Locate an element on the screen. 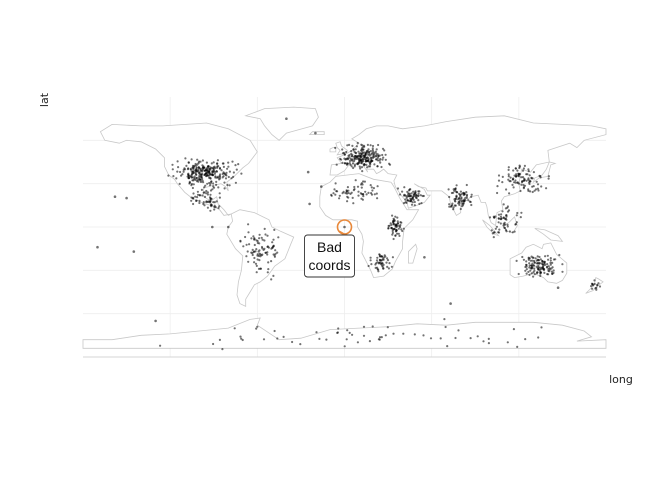 This screenshot has height=480, width=672. annotation-leader is located at coordinates (343, 233).